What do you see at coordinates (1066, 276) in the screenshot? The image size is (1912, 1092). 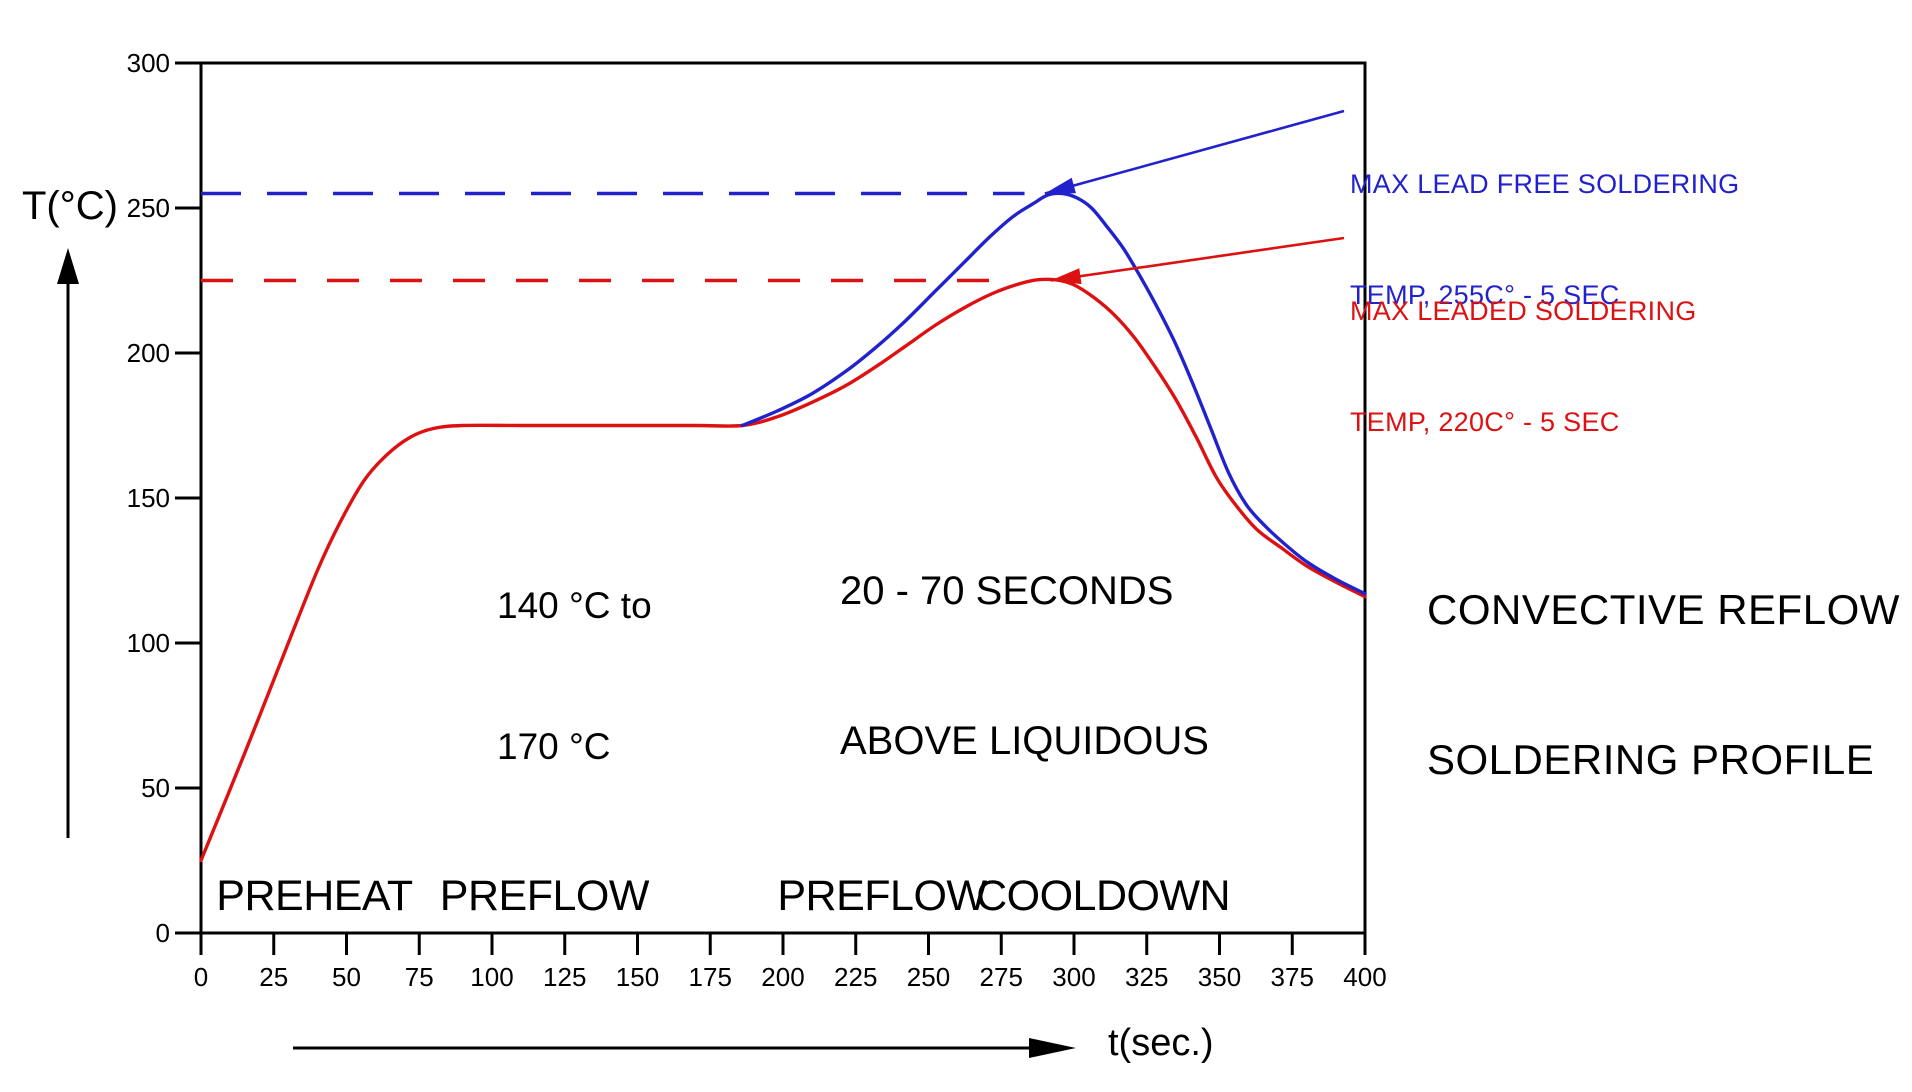 I see `leader-arrowhead-max-leaded` at bounding box center [1066, 276].